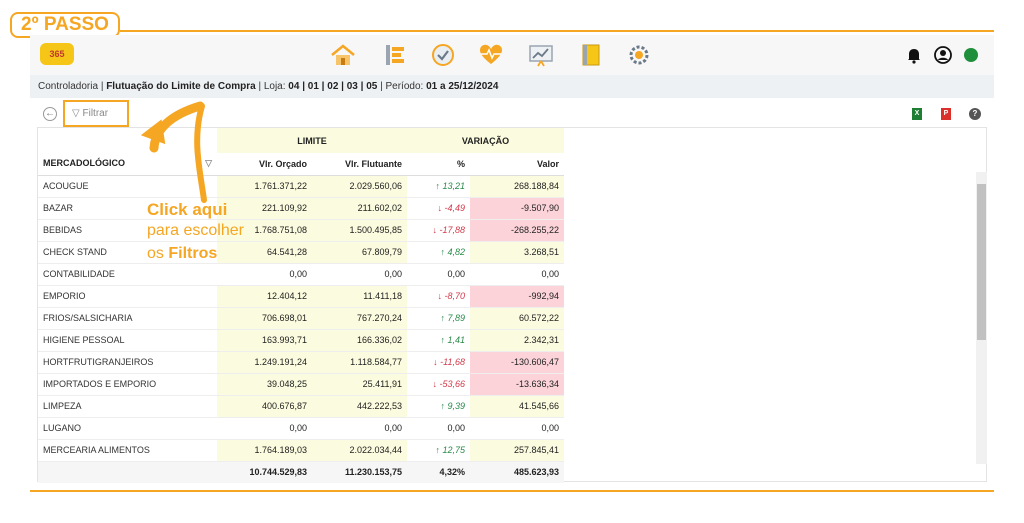 The width and height of the screenshot is (1024, 523). What do you see at coordinates (57, 54) in the screenshot?
I see `app-logo: 365` at bounding box center [57, 54].